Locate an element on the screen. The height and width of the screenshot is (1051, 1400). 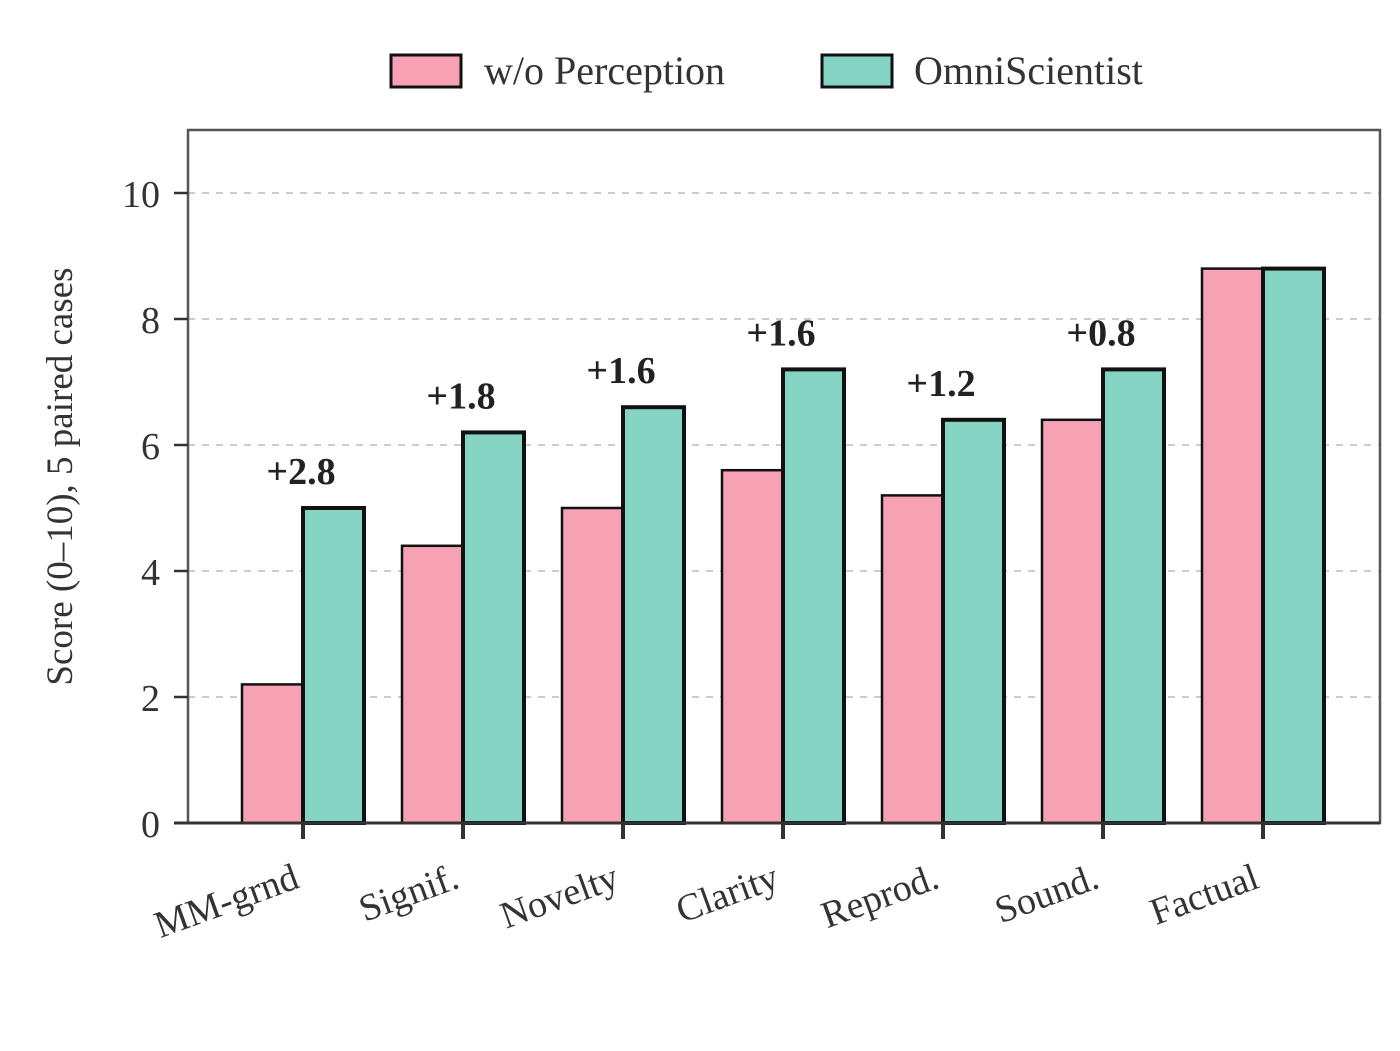
bar-omniscientist-clarity is located at coordinates (813, 596).